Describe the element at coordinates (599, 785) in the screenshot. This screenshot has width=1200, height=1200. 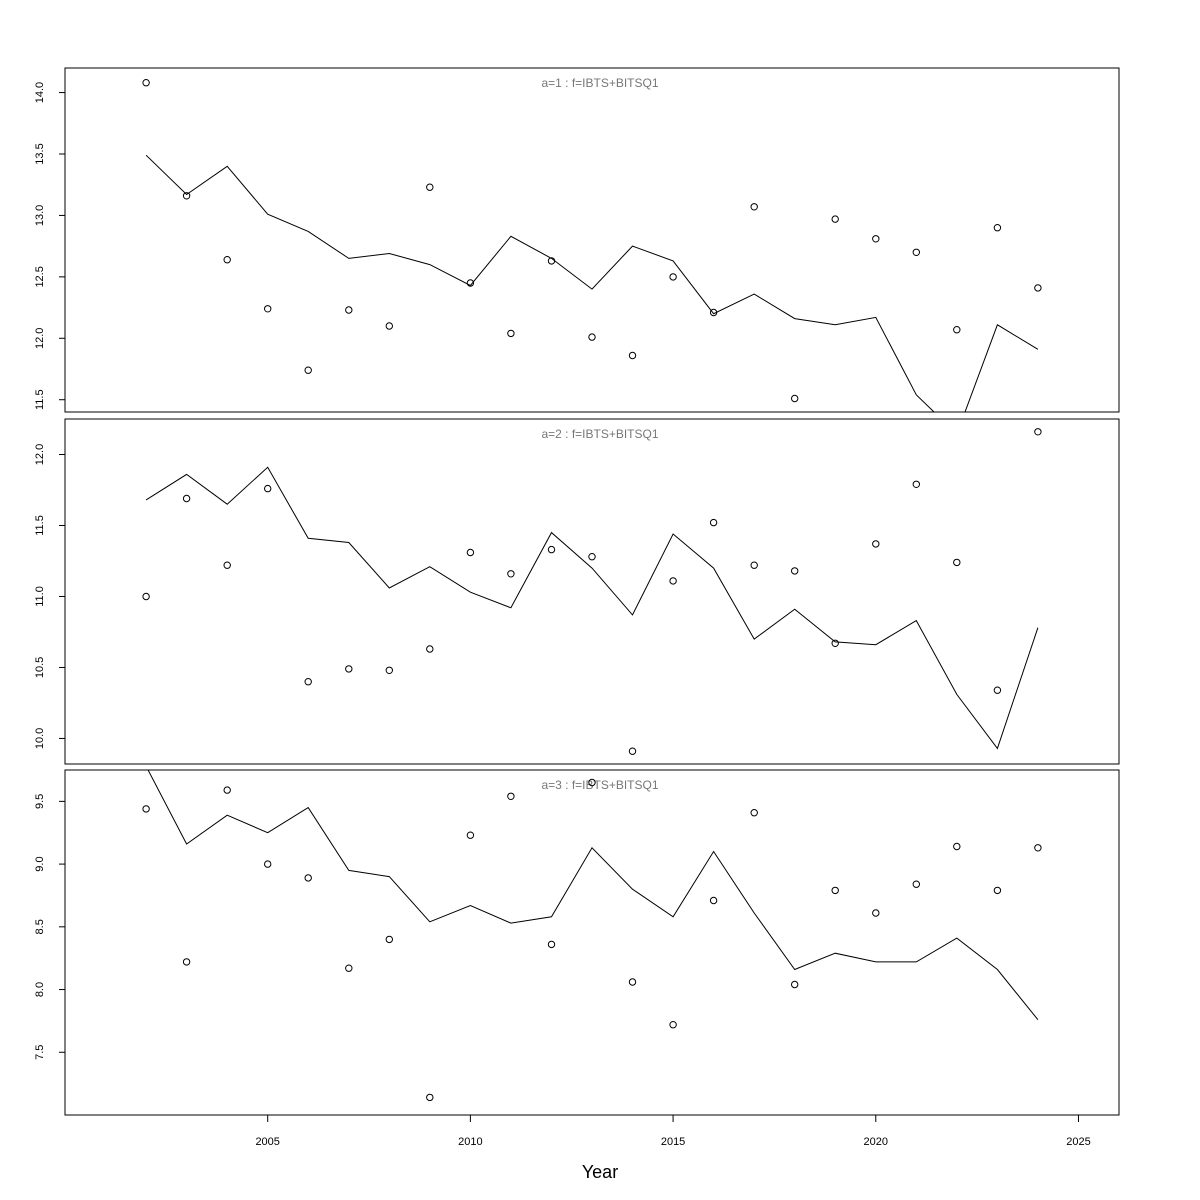
I see `panel-title: a=3 : f=IBTS+BITSQ1` at that location.